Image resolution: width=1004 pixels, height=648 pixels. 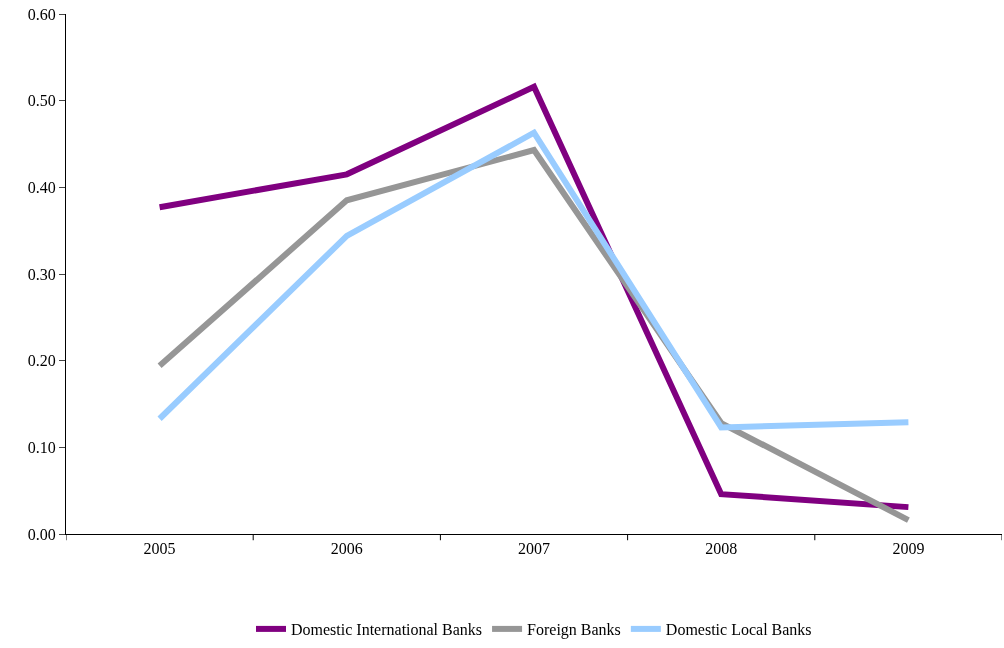 I want to click on y-tick-label: 0.20, so click(x=41, y=361).